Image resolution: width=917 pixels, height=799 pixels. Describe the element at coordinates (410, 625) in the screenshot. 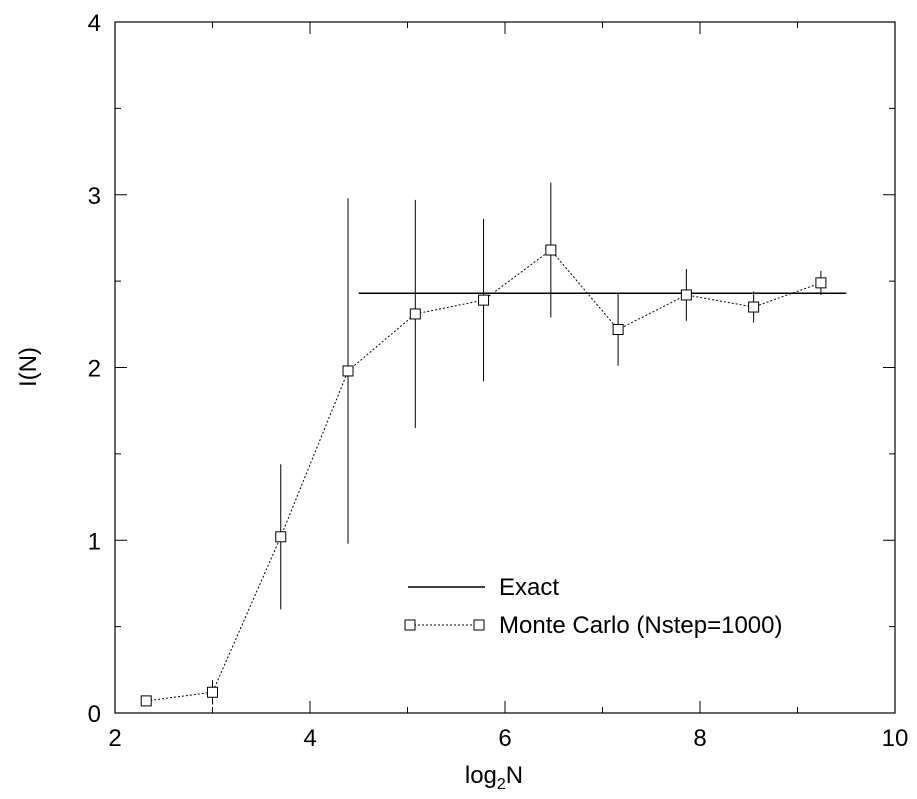

I see `legend-marker-monte-carlo-left` at that location.